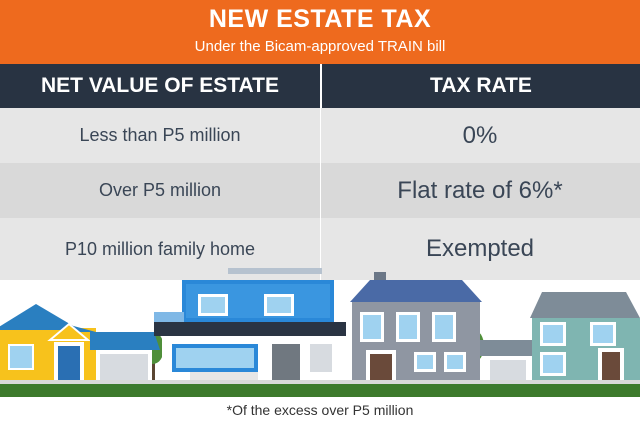  Describe the element at coordinates (320, 194) in the screenshot. I see `row-divider` at that location.